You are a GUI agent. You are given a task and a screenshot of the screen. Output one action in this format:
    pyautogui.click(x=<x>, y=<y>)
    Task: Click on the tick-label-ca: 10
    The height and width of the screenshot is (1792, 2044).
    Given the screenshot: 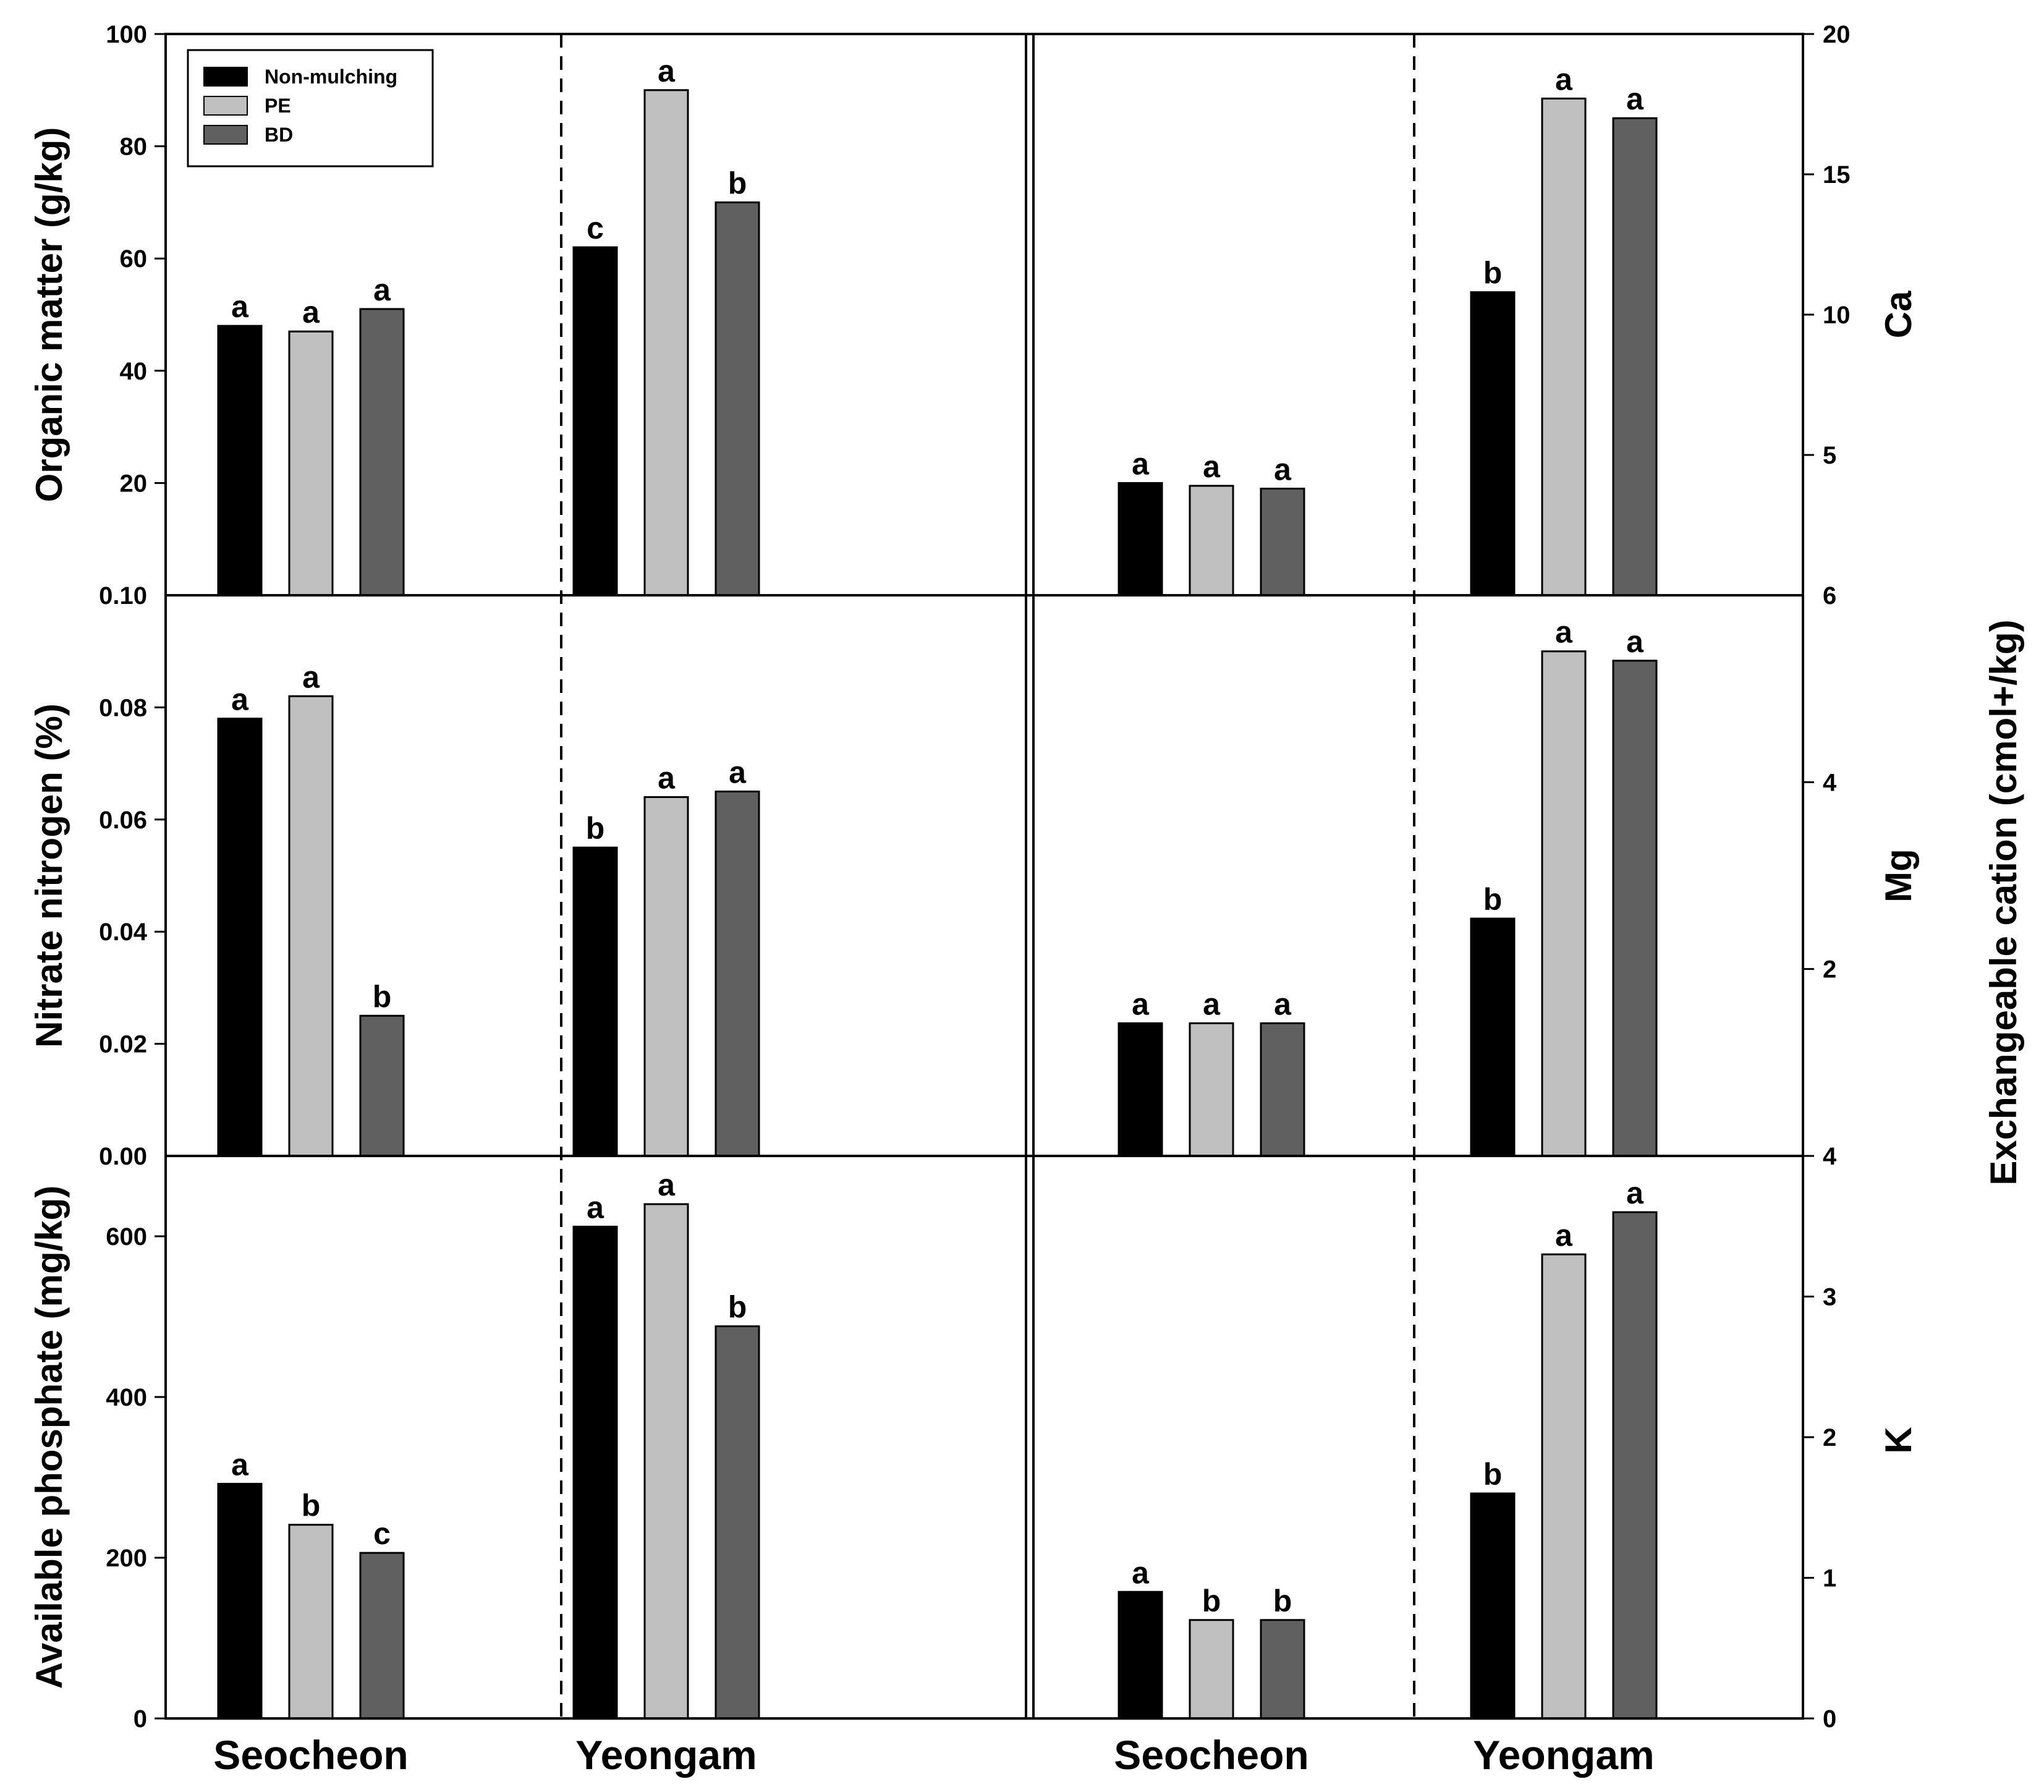 What is the action you would take?
    pyautogui.click(x=1837, y=315)
    